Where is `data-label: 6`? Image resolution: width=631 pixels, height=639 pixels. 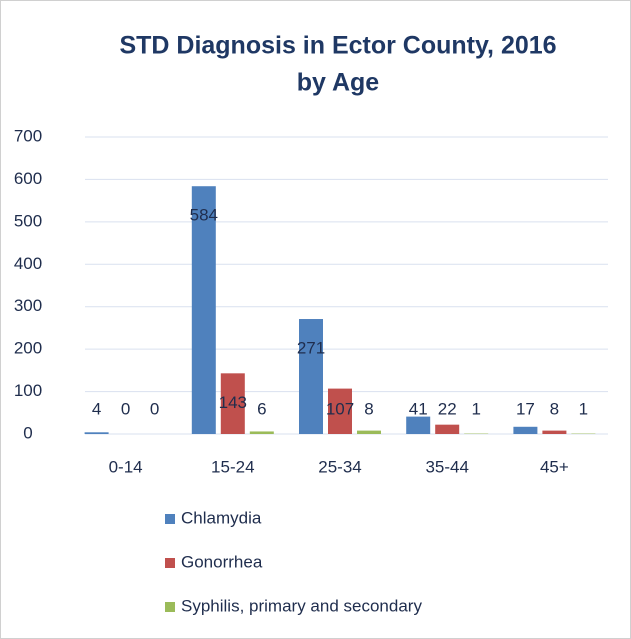 data-label: 6 is located at coordinates (261, 408).